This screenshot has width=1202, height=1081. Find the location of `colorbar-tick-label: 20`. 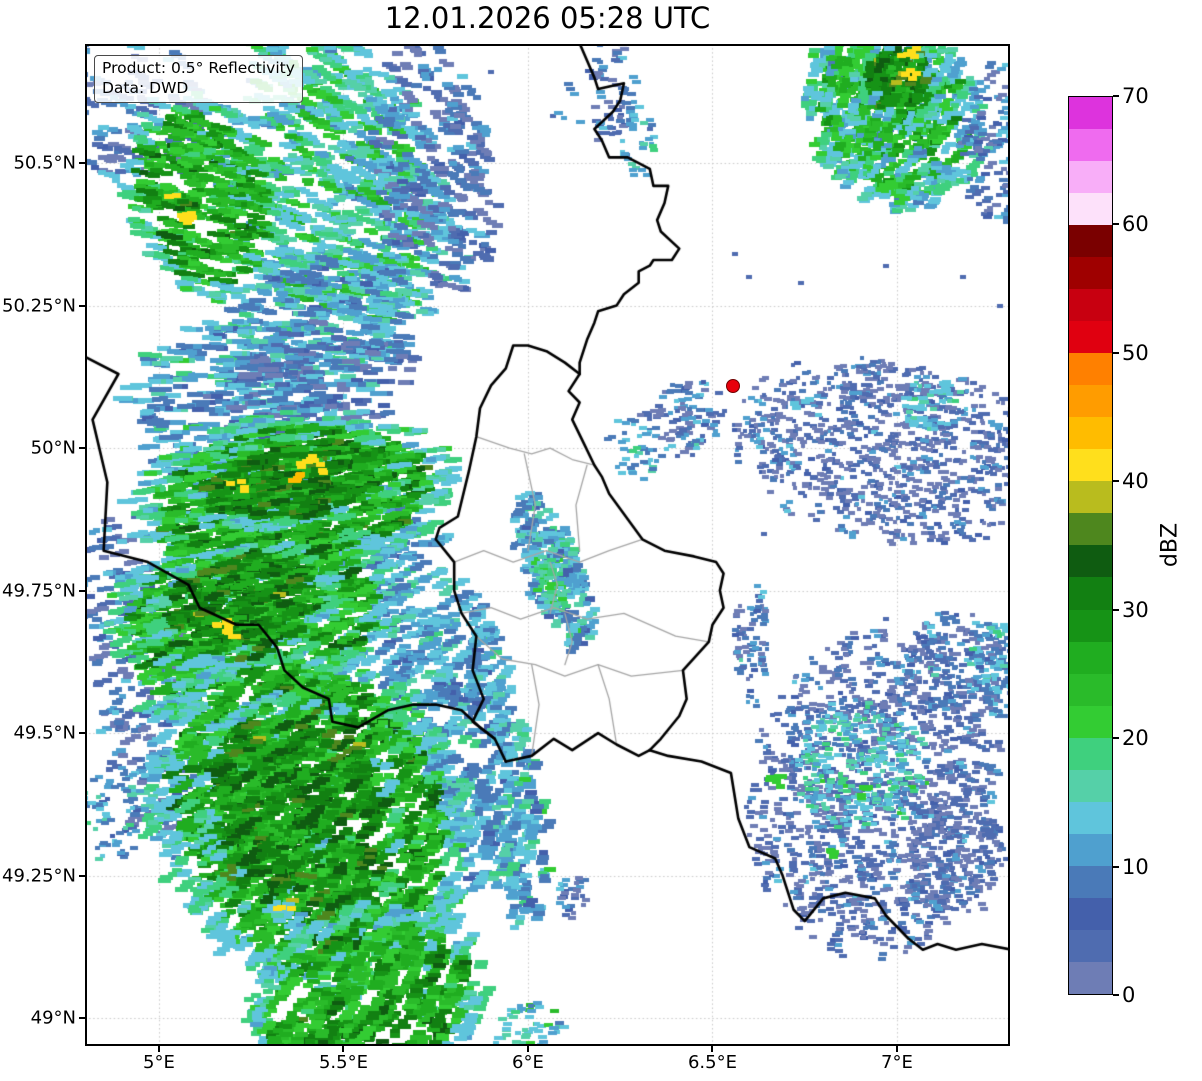

colorbar-tick-label: 20 is located at coordinates (1135, 738).